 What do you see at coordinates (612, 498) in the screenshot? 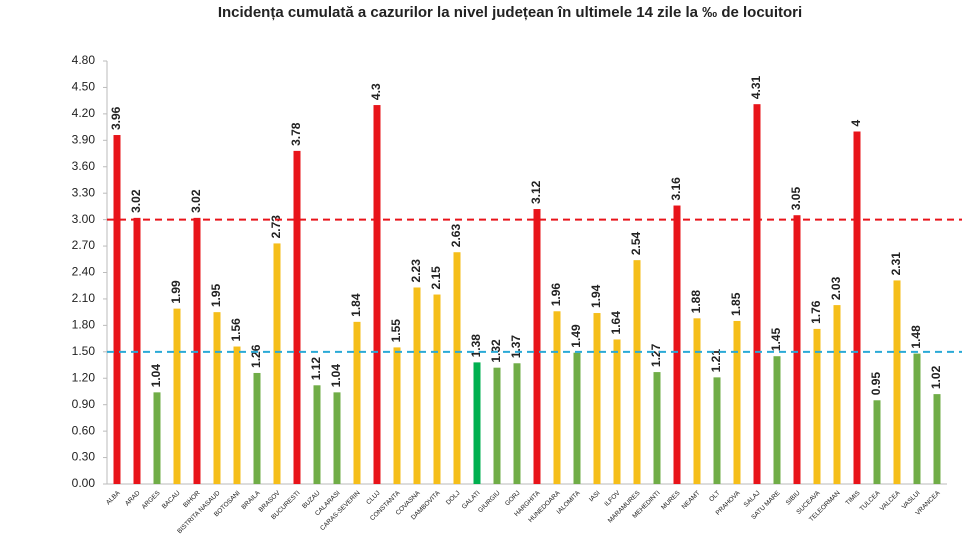
I see `x-tick-label: ILFOV` at bounding box center [612, 498].